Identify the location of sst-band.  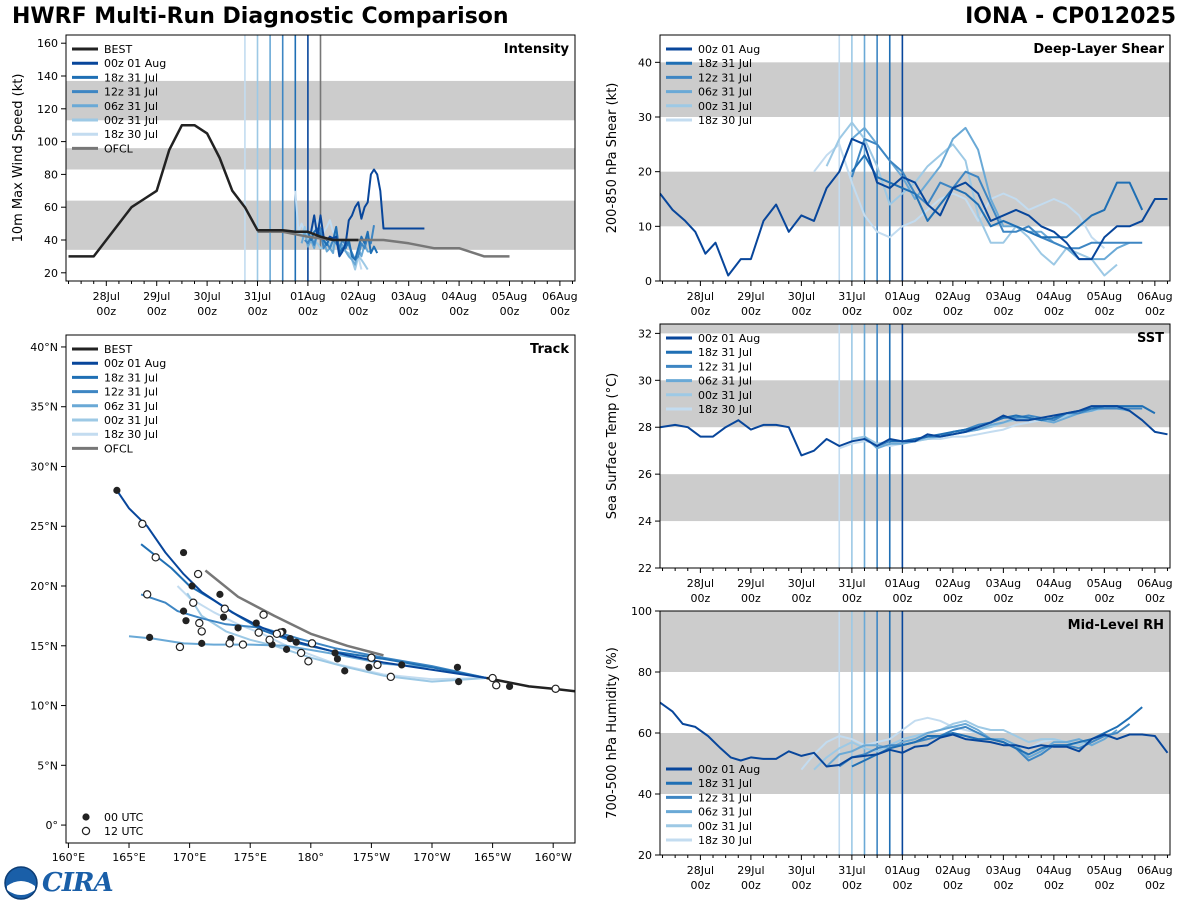
(915, 498).